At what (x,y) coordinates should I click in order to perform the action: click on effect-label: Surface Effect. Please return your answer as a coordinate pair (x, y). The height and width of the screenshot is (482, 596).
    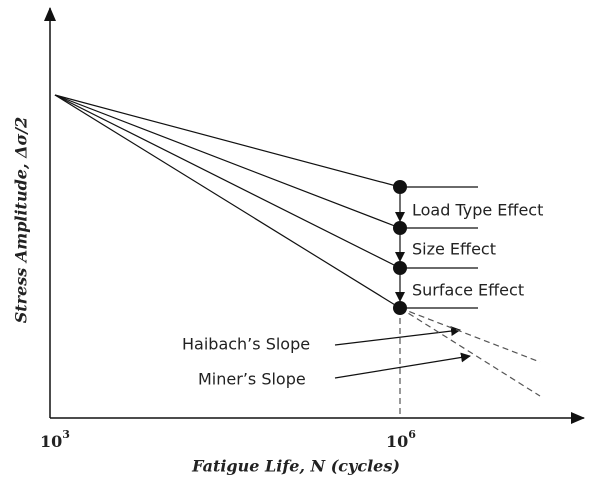
    Looking at the image, I should click on (468, 290).